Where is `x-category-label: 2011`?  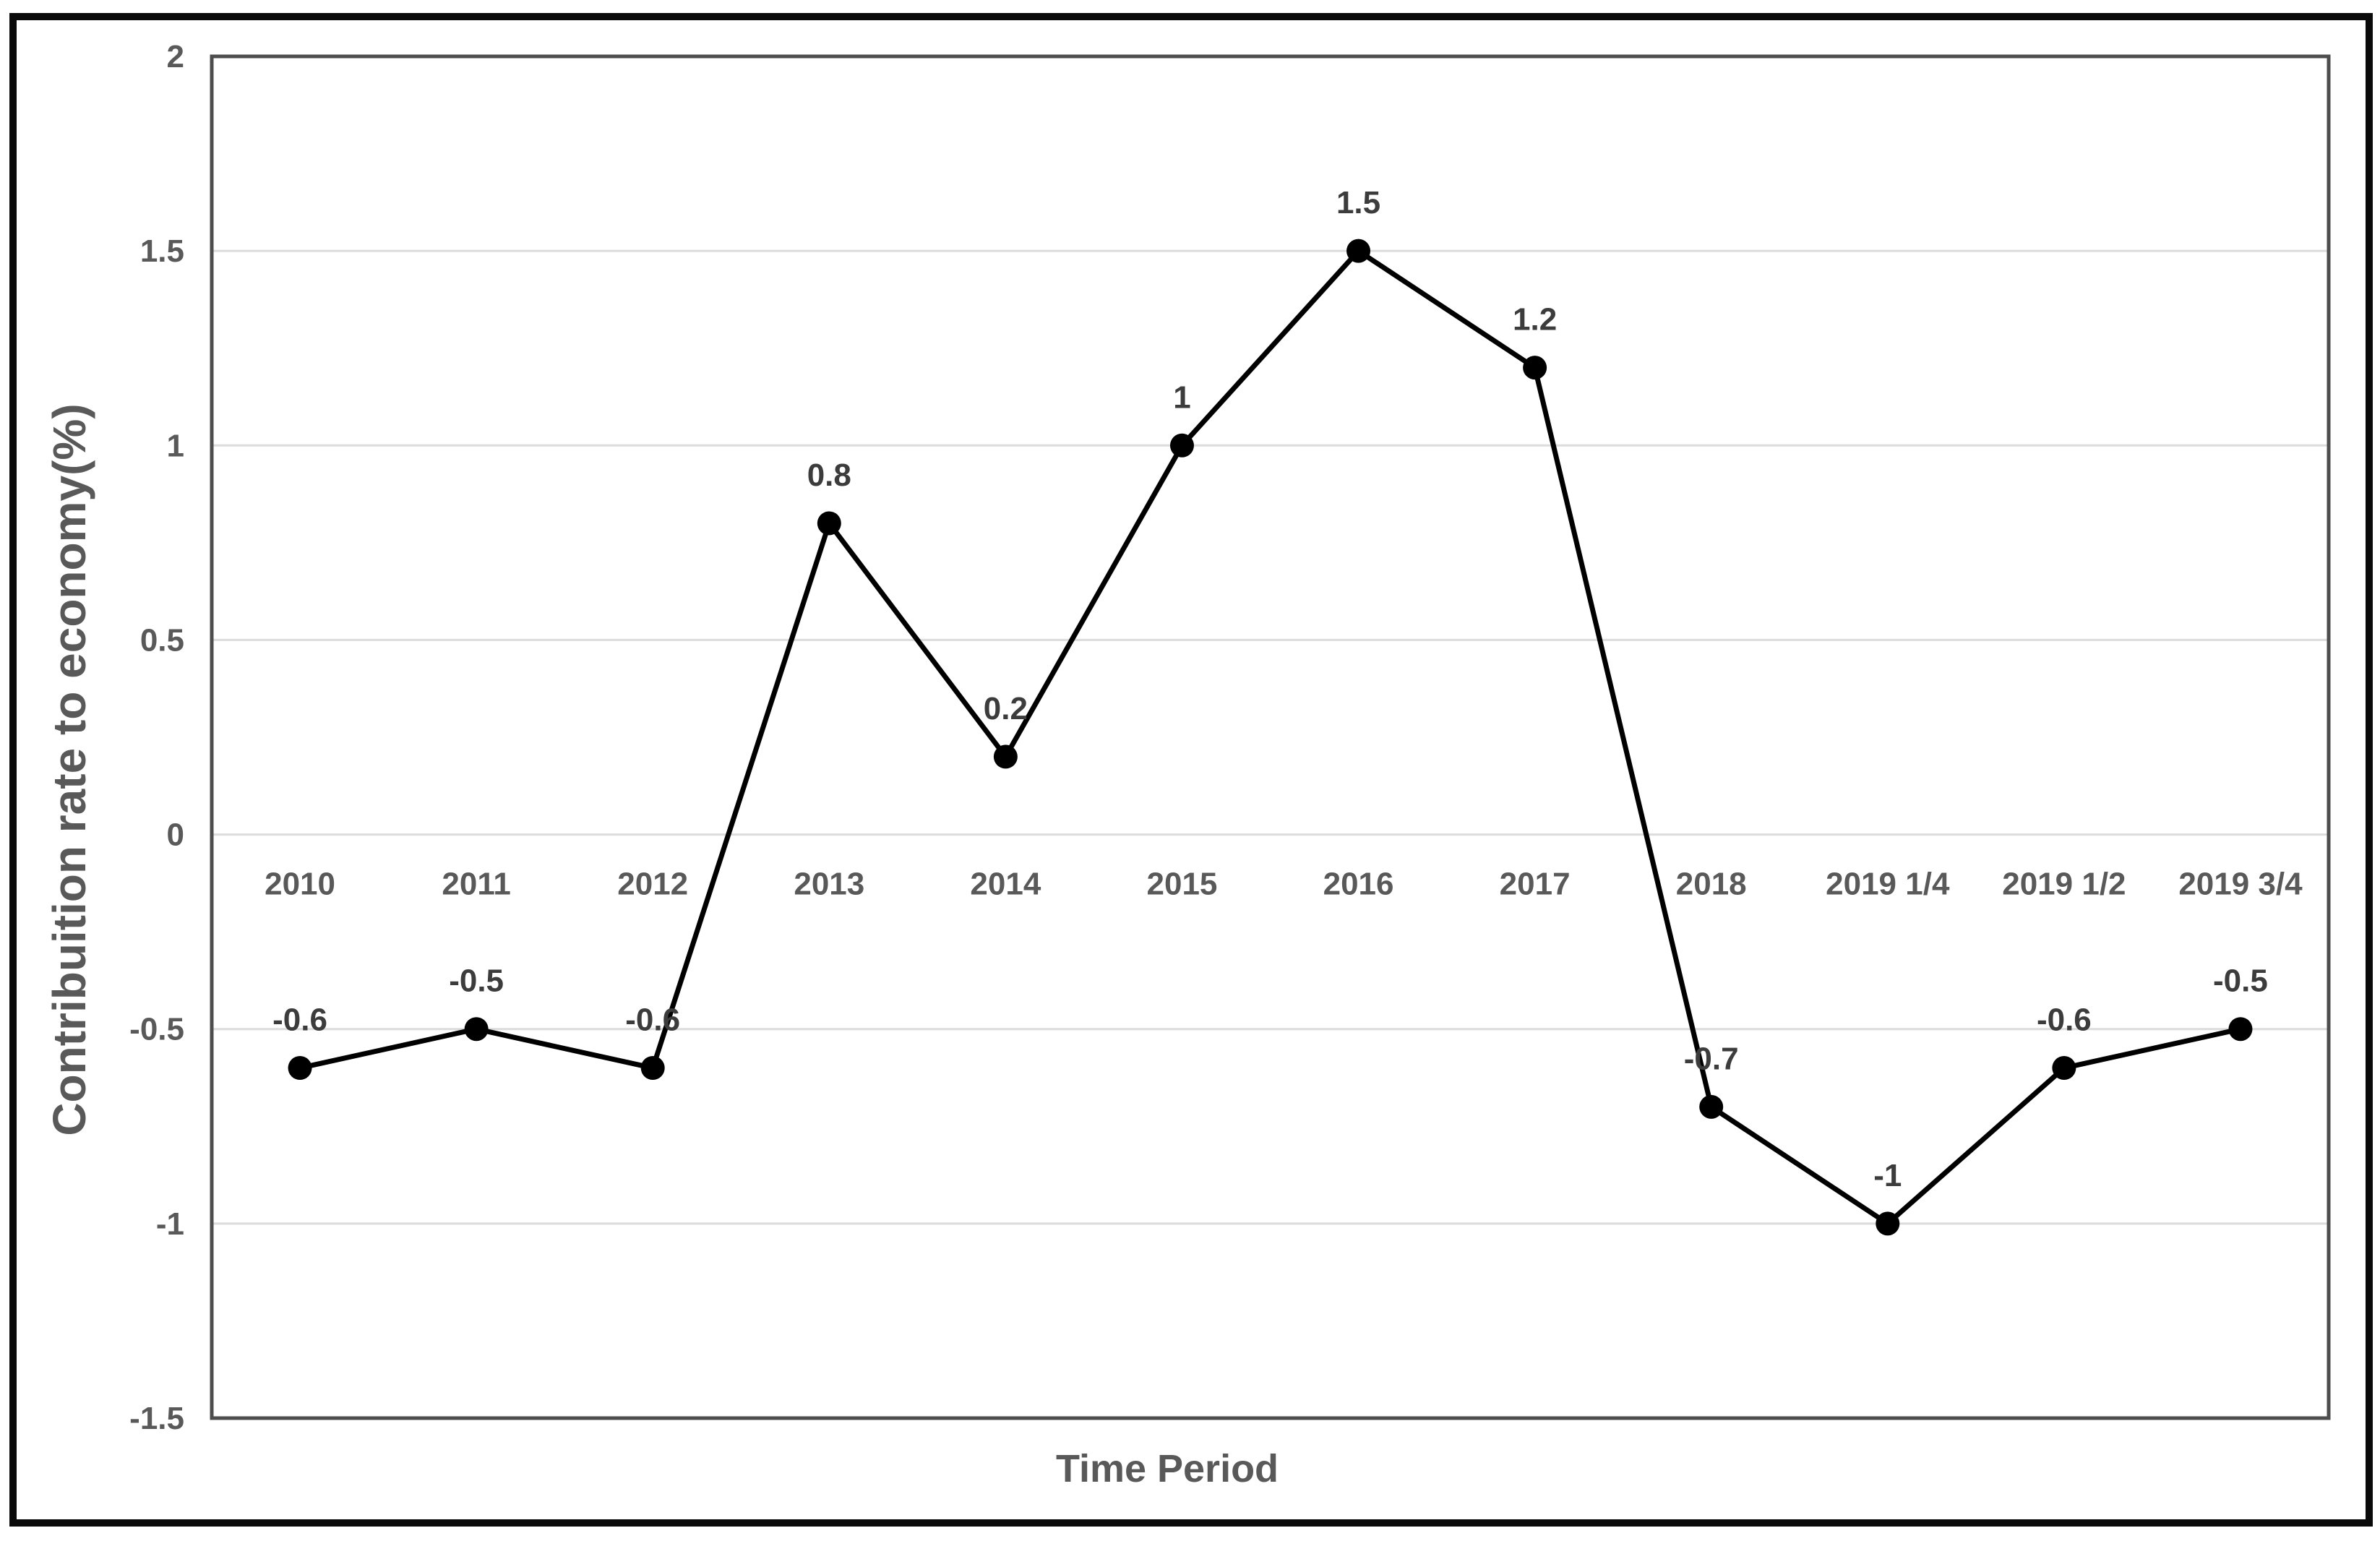
x-category-label: 2011 is located at coordinates (476, 884).